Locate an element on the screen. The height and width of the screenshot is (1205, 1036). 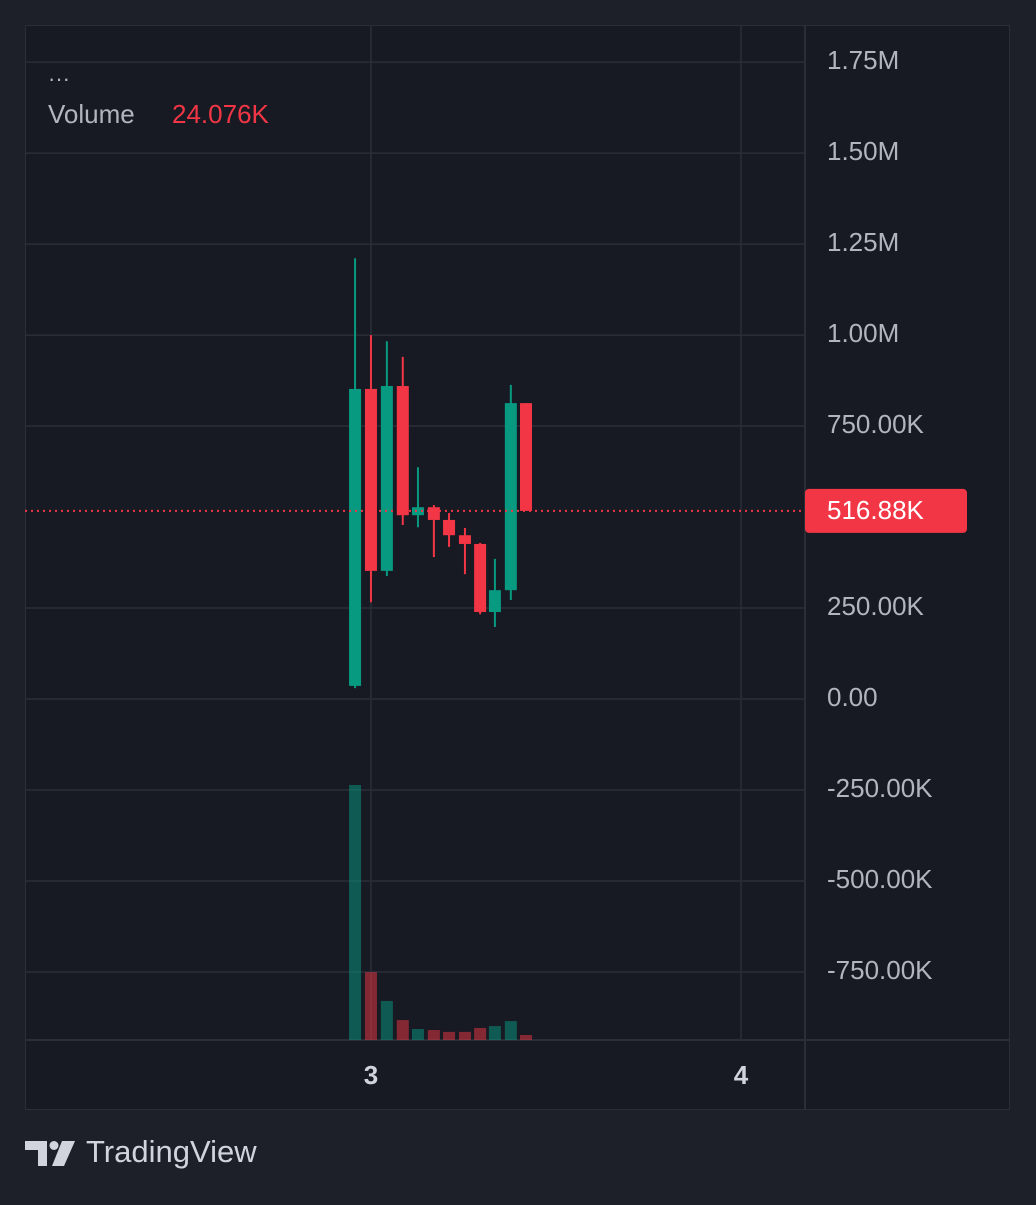
last-price-badge is located at coordinates (886, 510).